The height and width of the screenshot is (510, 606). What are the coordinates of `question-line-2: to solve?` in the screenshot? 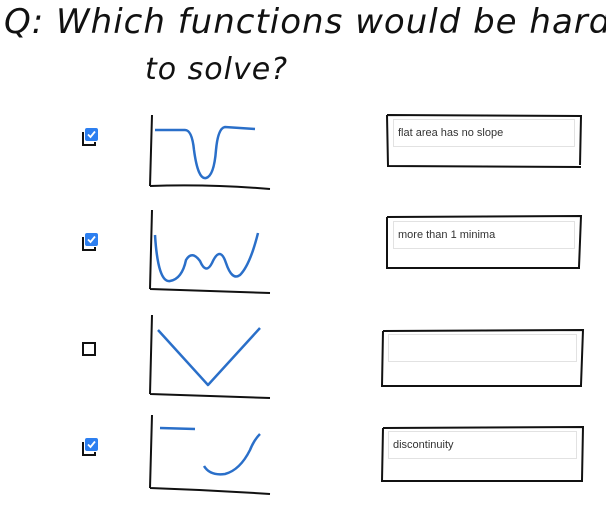 It's located at (217, 69).